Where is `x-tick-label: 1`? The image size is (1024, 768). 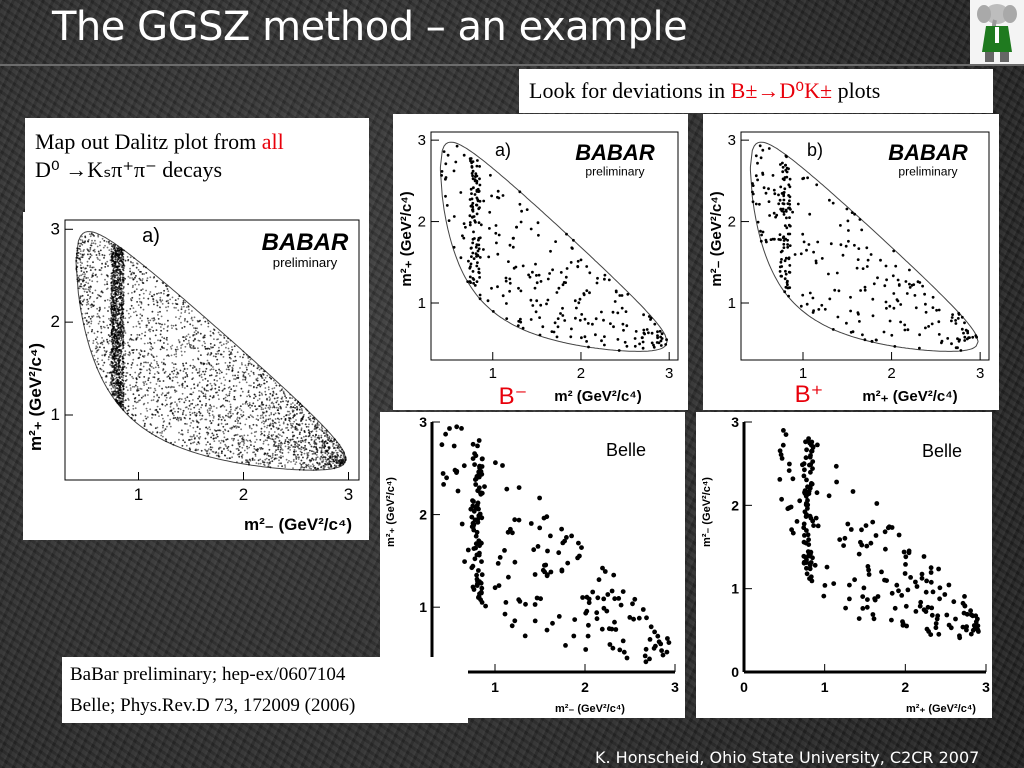 x-tick-label: 1 is located at coordinates (138, 494).